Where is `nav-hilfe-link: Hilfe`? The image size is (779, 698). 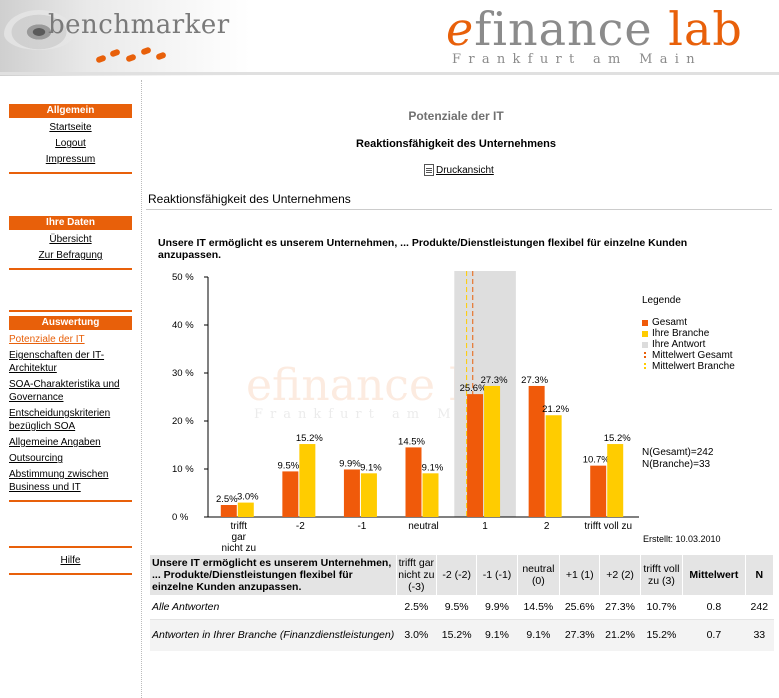 nav-hilfe-link: Hilfe is located at coordinates (70, 560).